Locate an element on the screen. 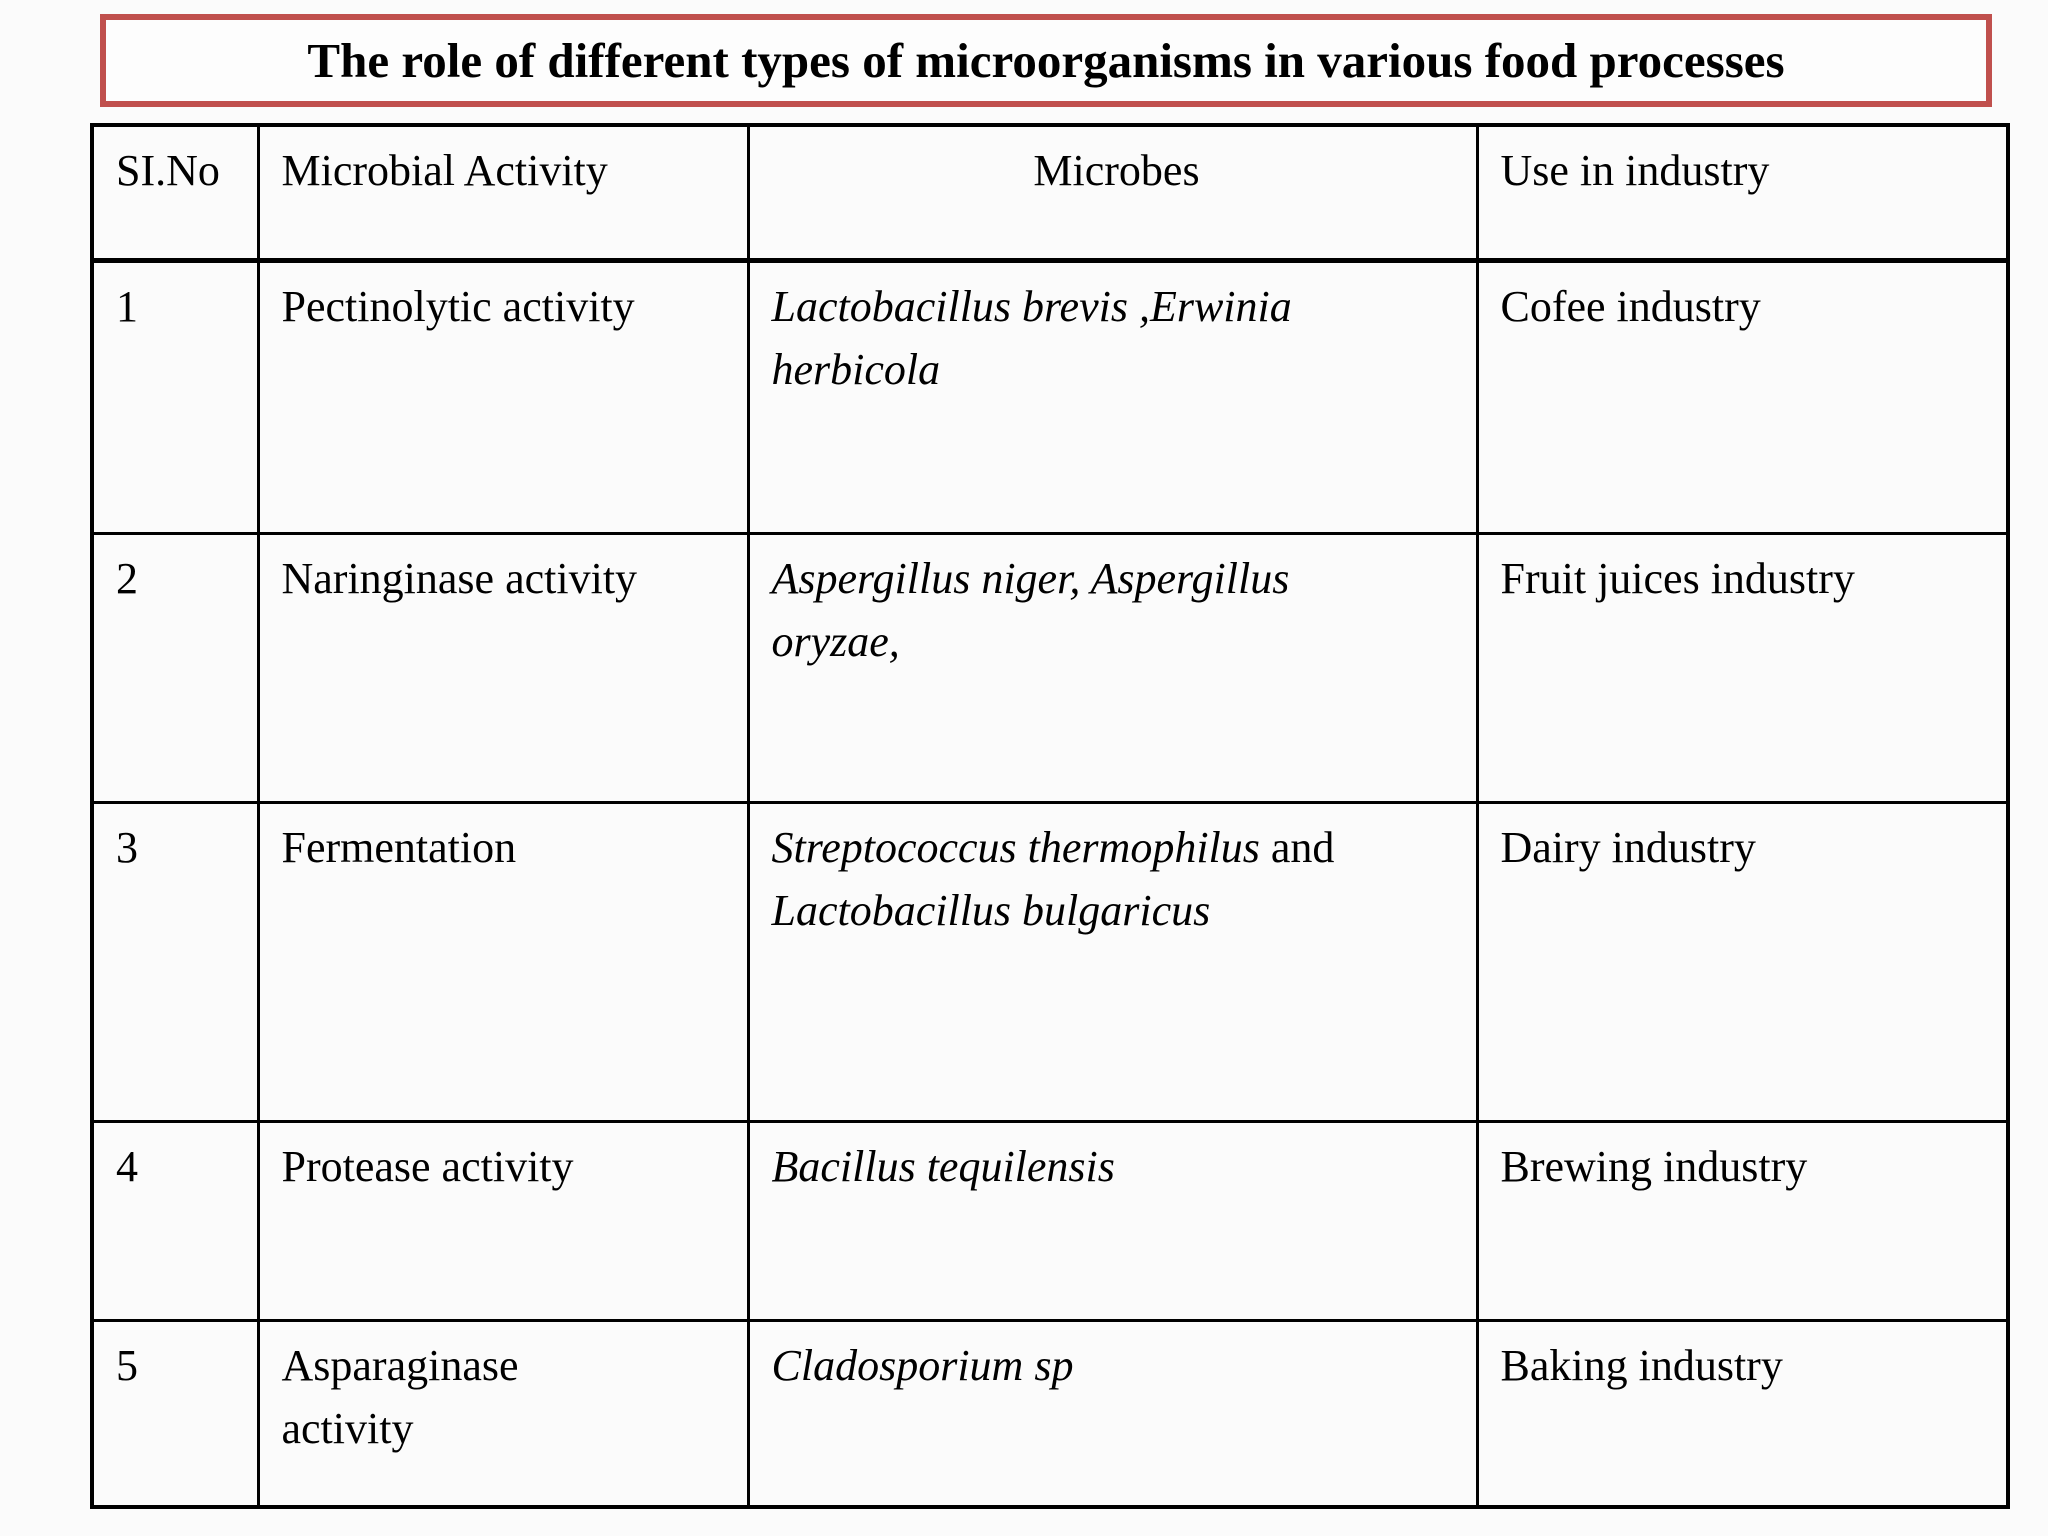  text-segment: 4 is located at coordinates (127, 1166).